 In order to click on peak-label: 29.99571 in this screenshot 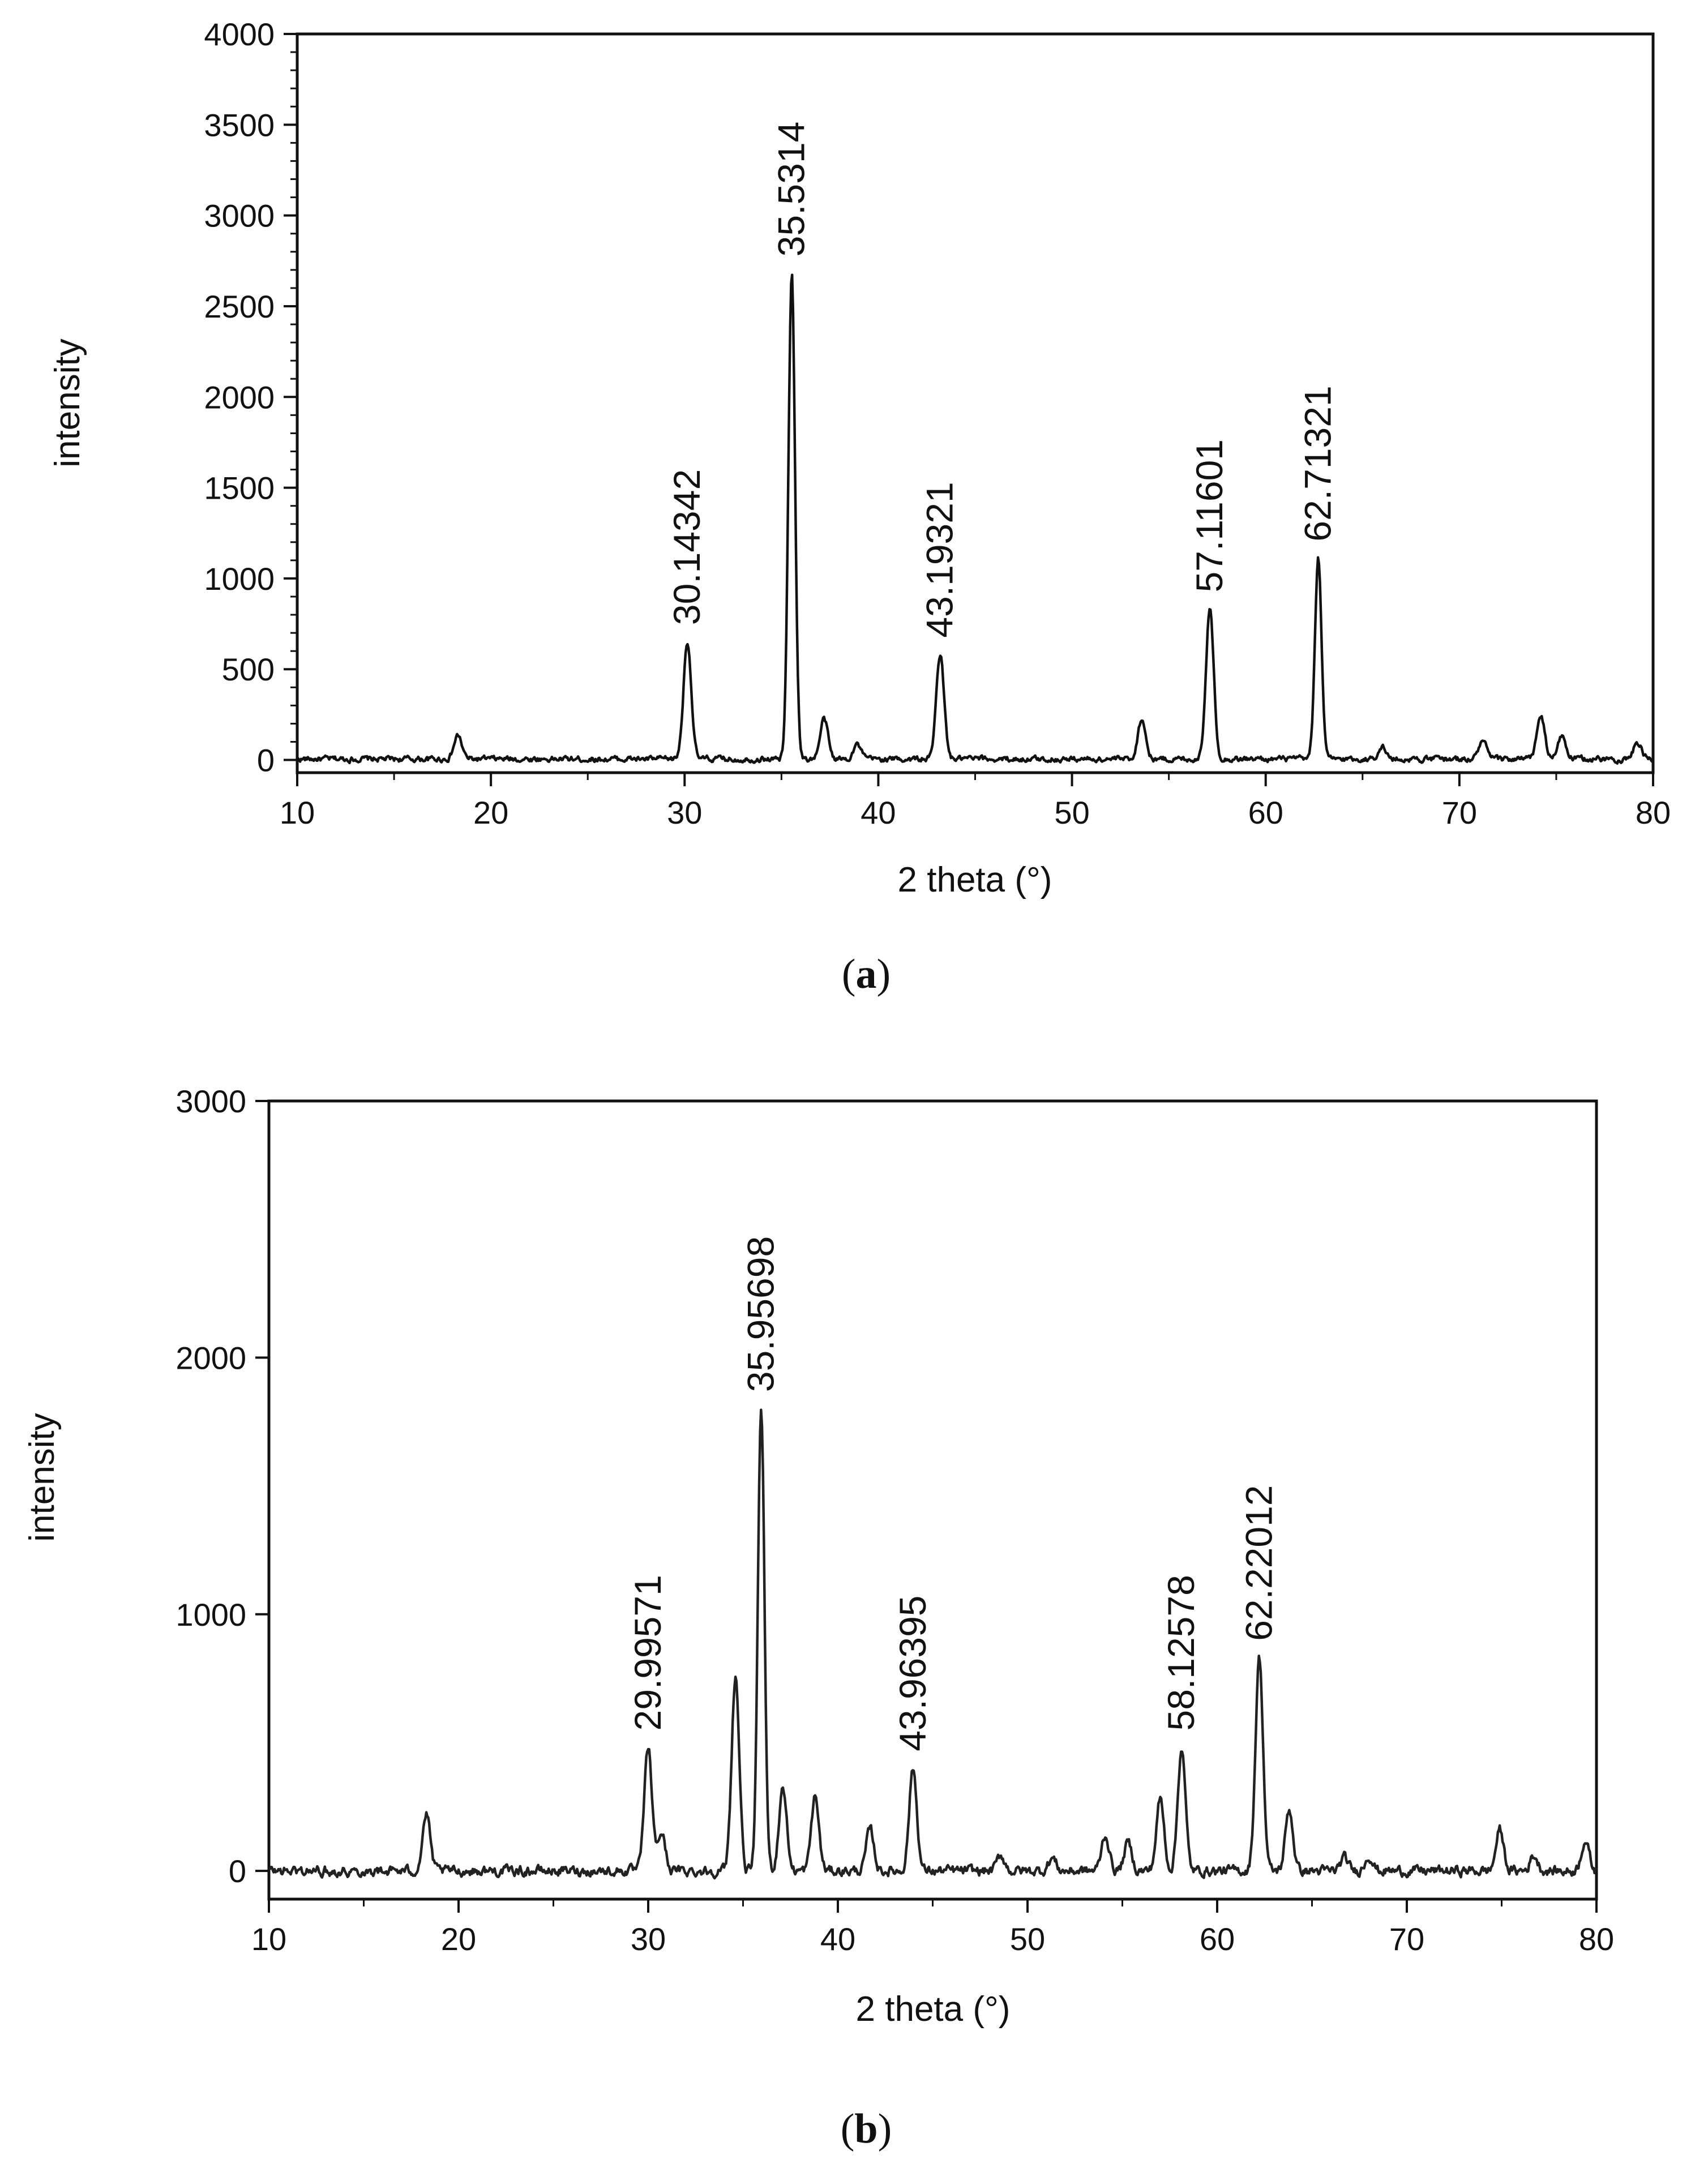, I will do `click(648, 1653)`.